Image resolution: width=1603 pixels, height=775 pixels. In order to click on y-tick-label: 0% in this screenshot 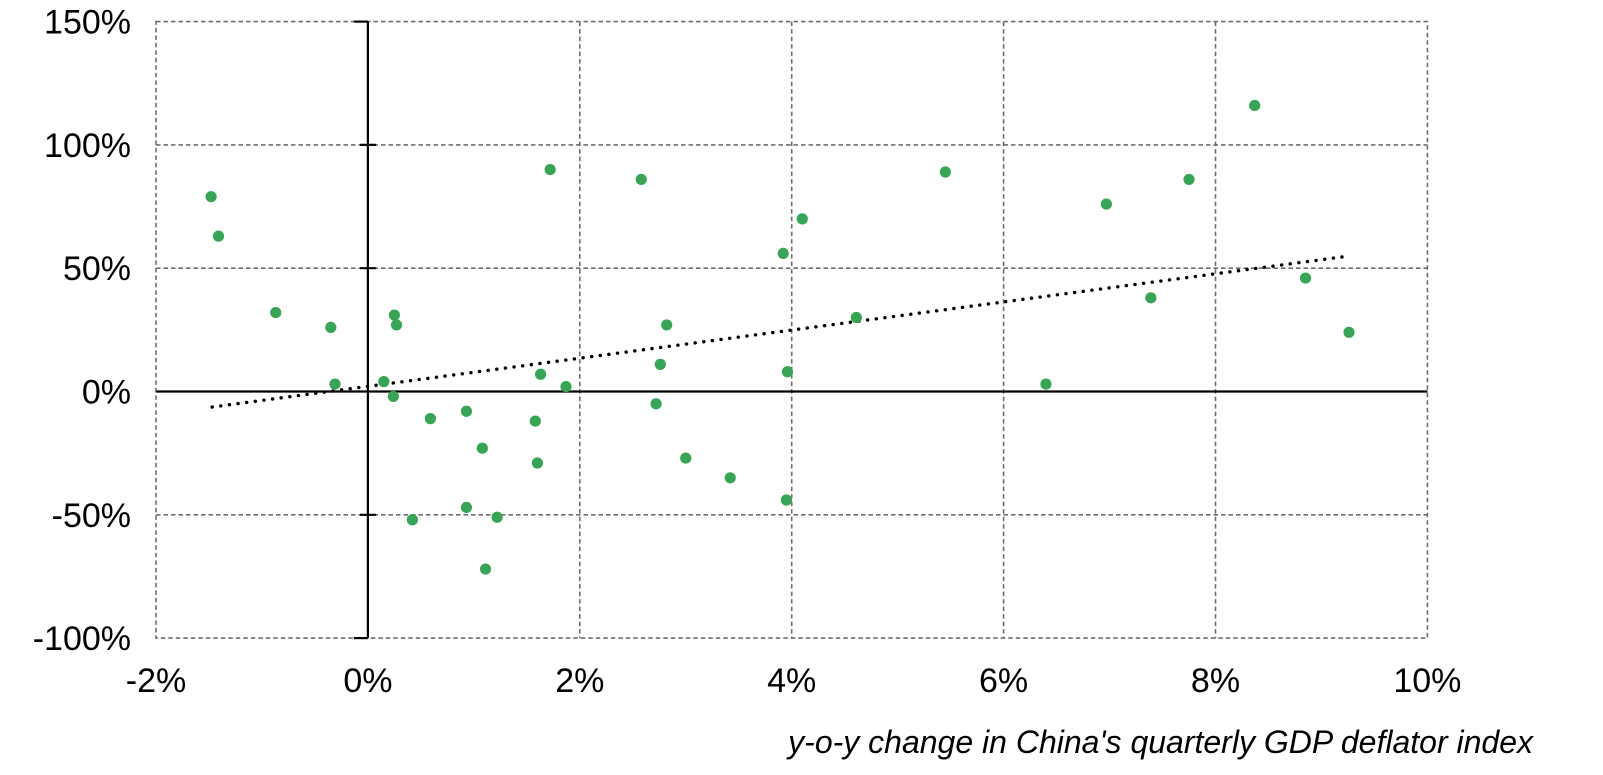, I will do `click(106, 393)`.